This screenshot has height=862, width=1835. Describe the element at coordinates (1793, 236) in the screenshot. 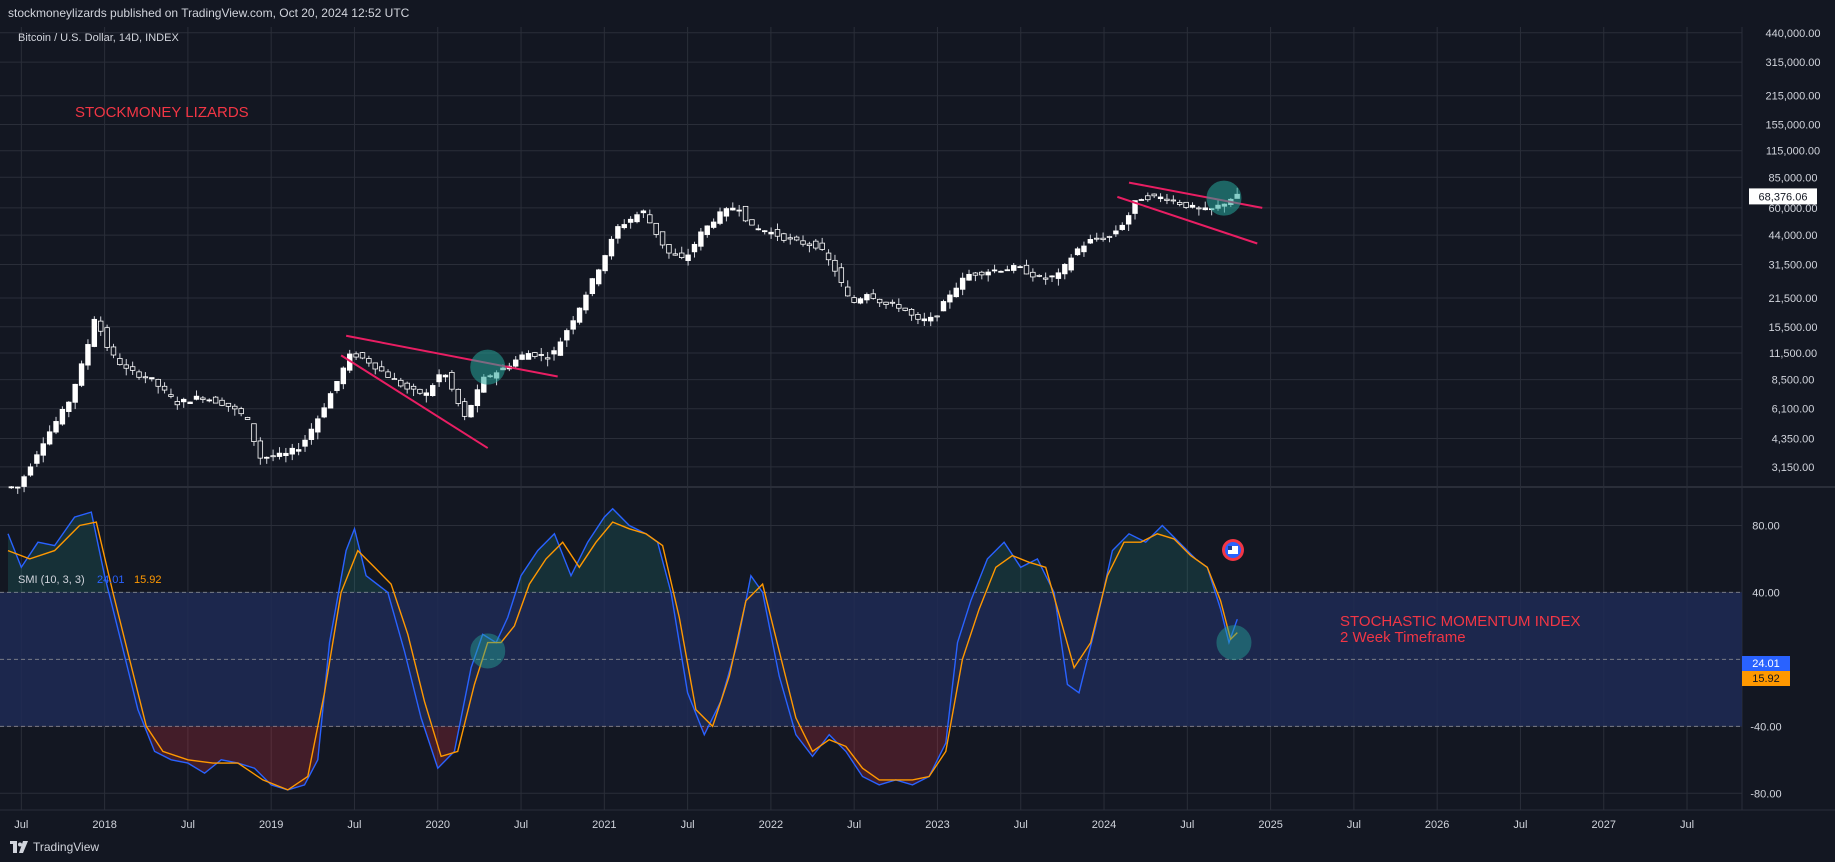

I see `price-tick-label: 44,000.00` at that location.